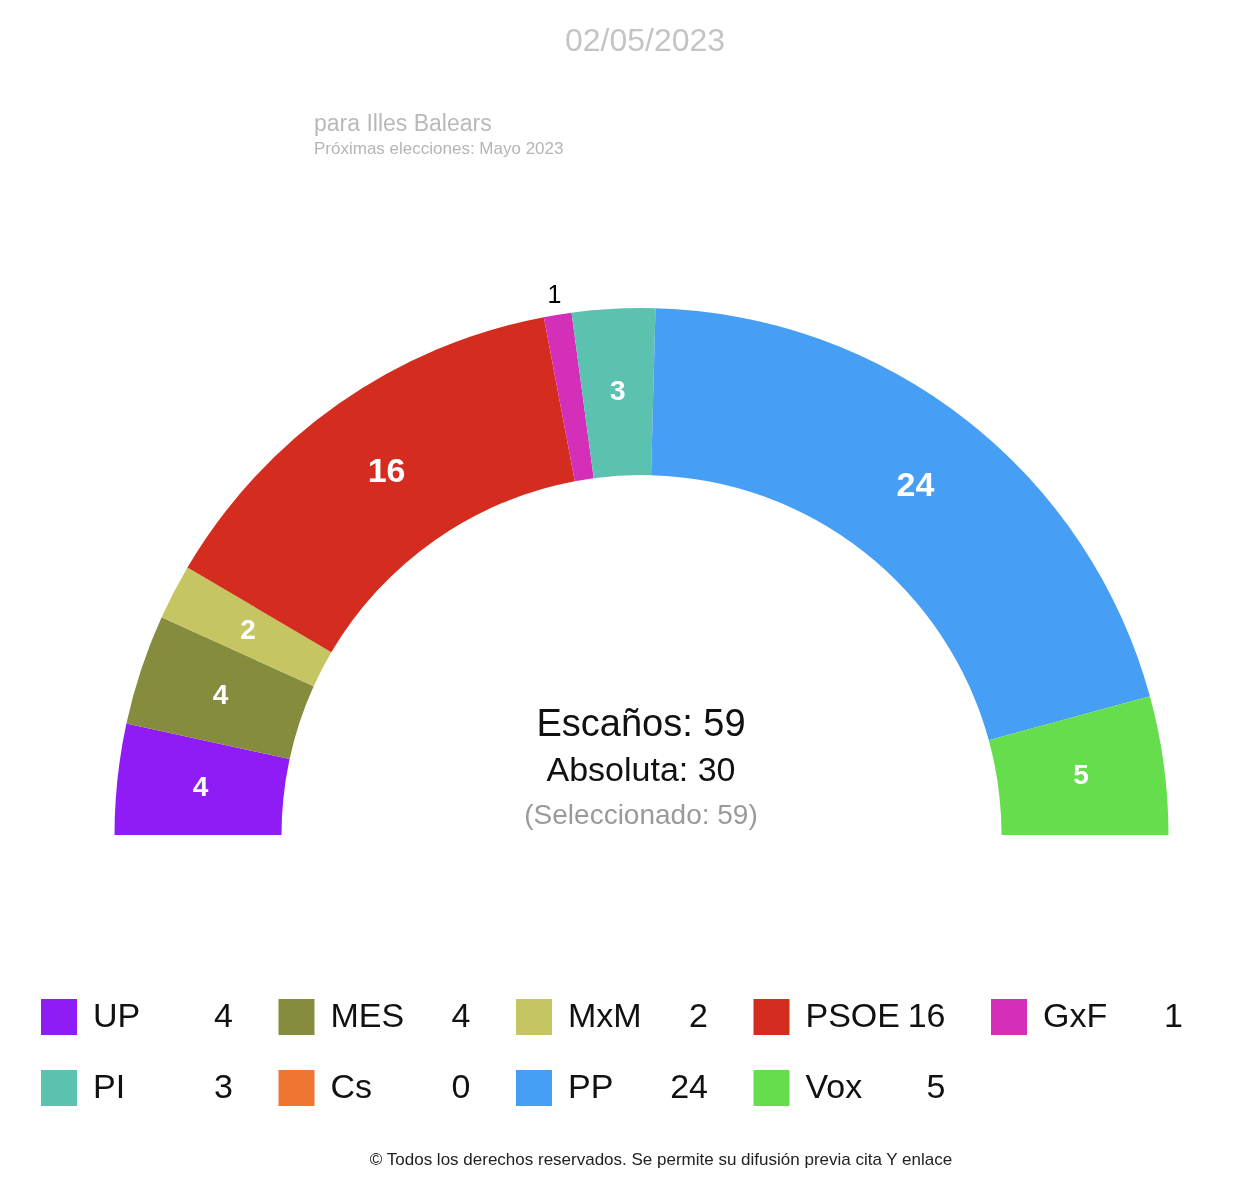 The width and height of the screenshot is (1244, 1190). Describe the element at coordinates (1075, 1015) in the screenshot. I see `legend-label: GxF` at that location.